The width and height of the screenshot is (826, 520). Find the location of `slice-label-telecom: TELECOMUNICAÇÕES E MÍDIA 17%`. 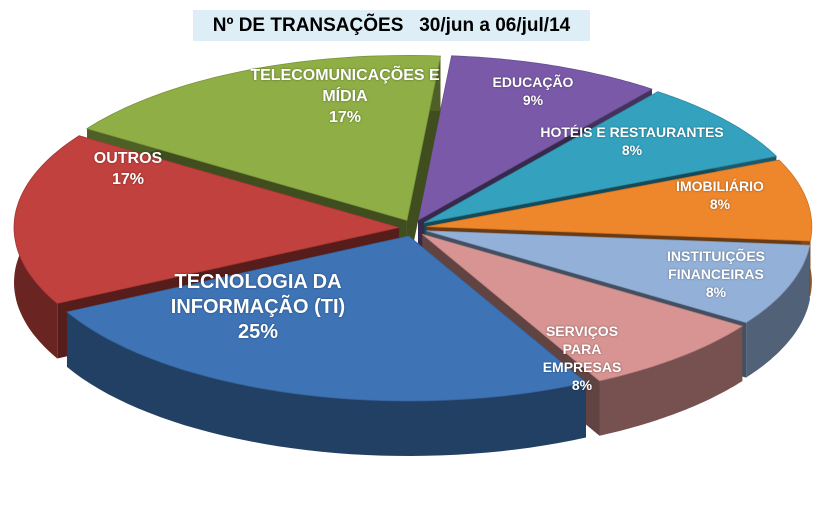

slice-label-telecom: TELECOMUNICAÇÕES E MÍDIA 17% is located at coordinates (345, 96).